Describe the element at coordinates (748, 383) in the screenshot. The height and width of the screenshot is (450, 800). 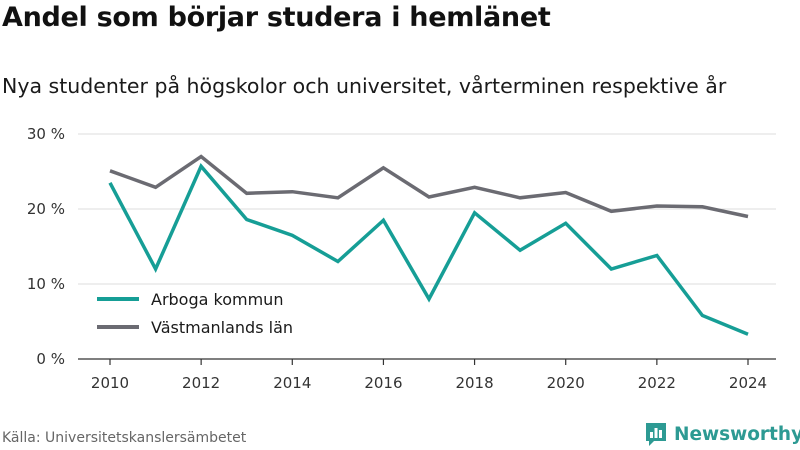
I see `x-tick-label: 2024` at that location.